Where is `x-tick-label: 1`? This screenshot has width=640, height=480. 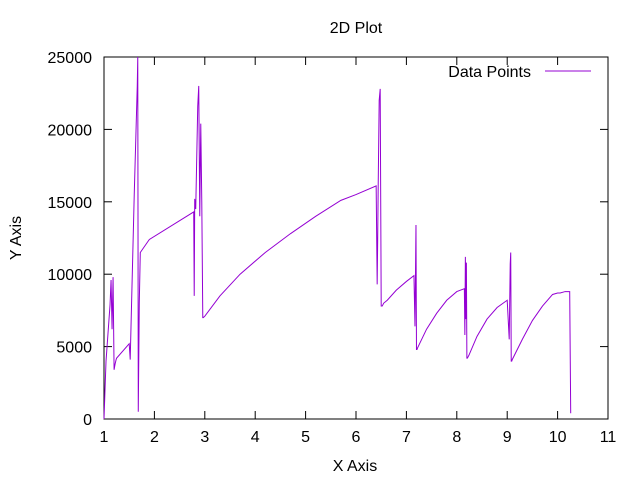 x-tick-label: 1 is located at coordinates (104, 437).